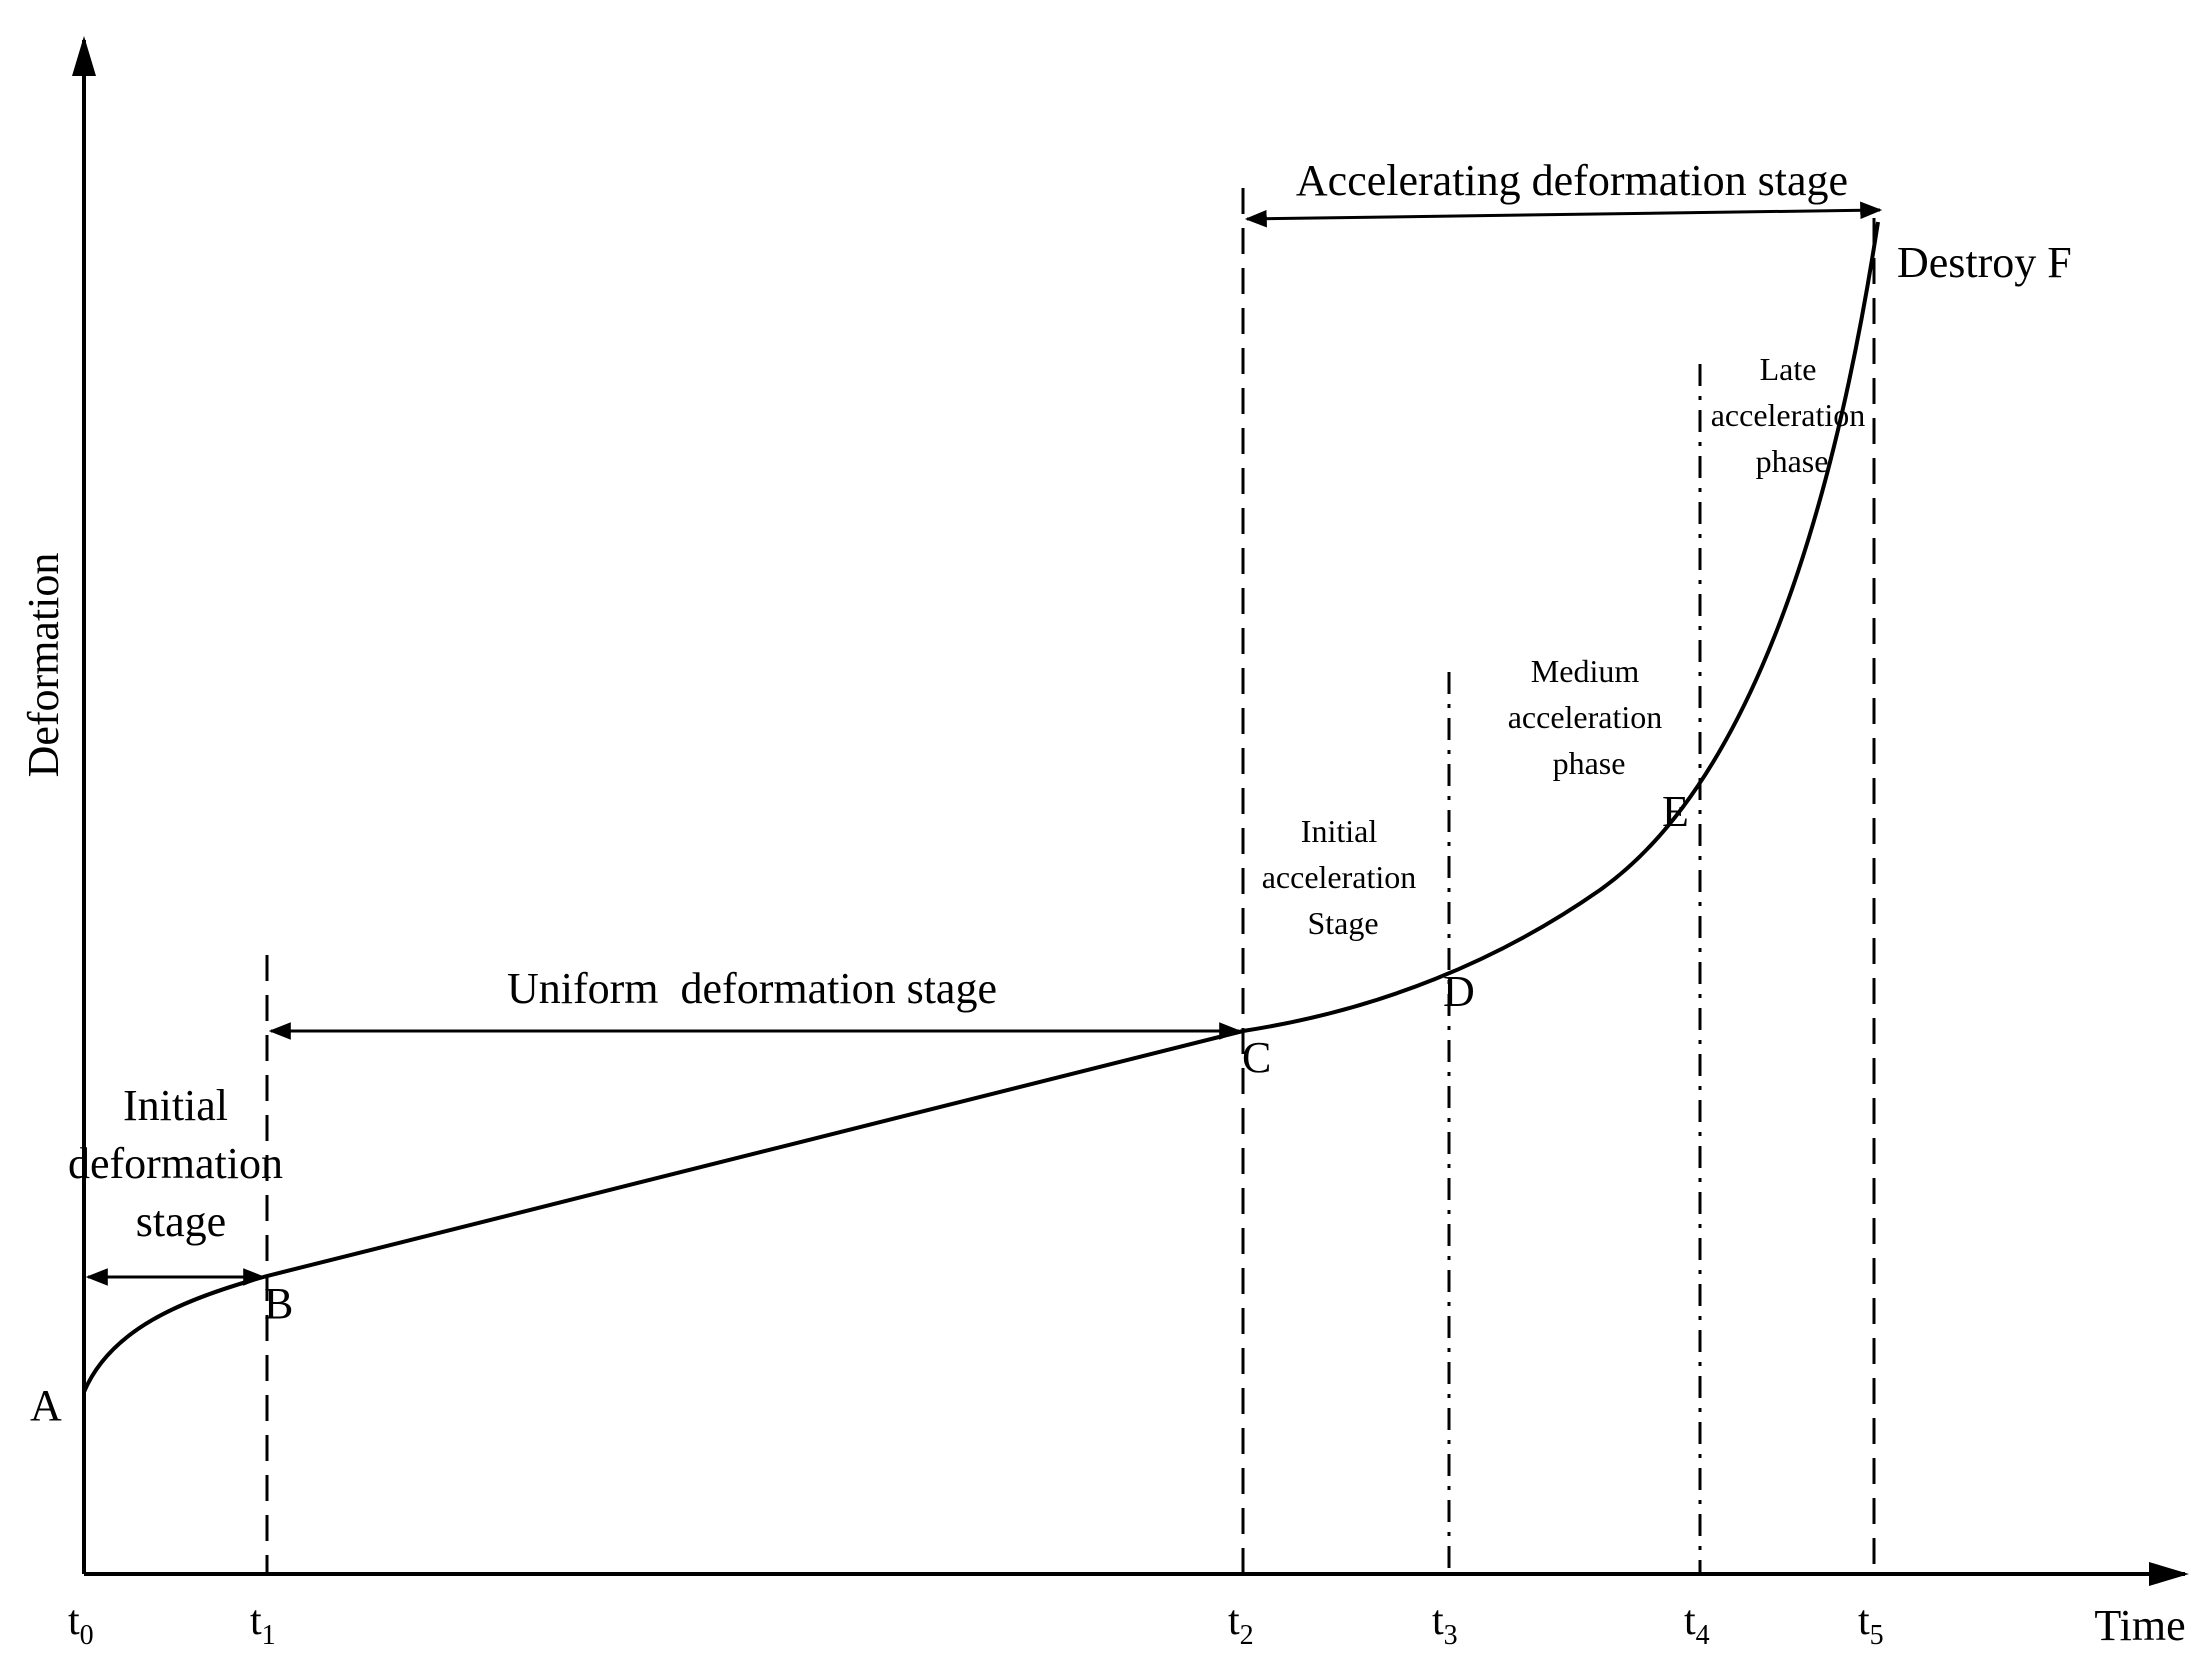 The height and width of the screenshot is (1669, 2210). I want to click on initial-stage-label: Initial deformation stage, so click(181, 1163).